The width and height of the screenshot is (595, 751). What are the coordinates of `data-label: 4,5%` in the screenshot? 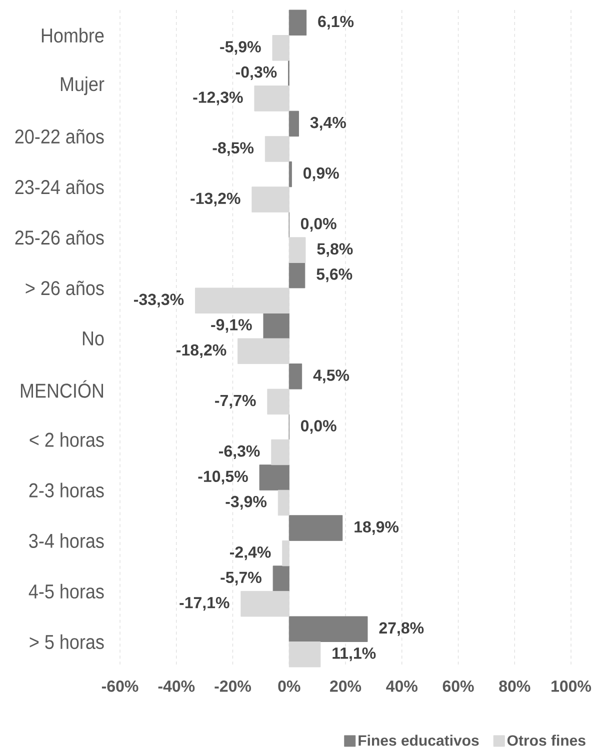 It's located at (331, 377).